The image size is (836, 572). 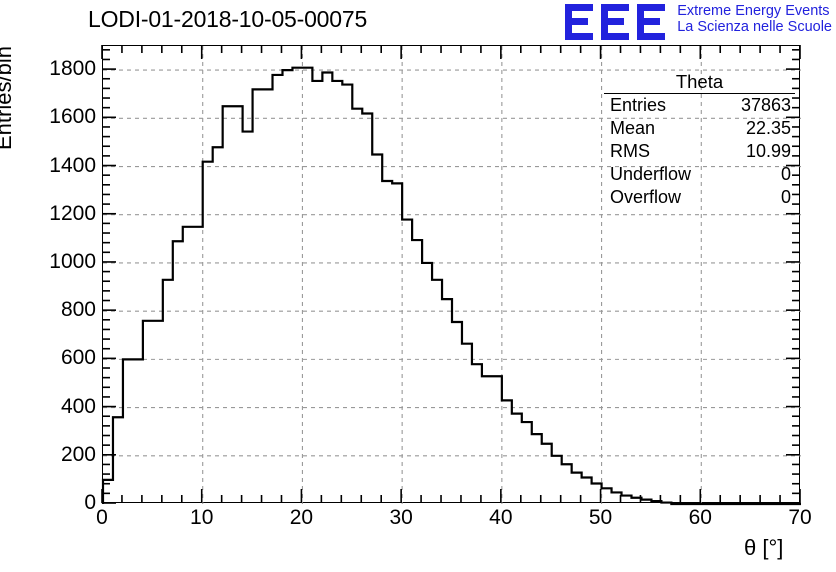 What do you see at coordinates (615, 22) in the screenshot?
I see `eee-logo-icon` at bounding box center [615, 22].